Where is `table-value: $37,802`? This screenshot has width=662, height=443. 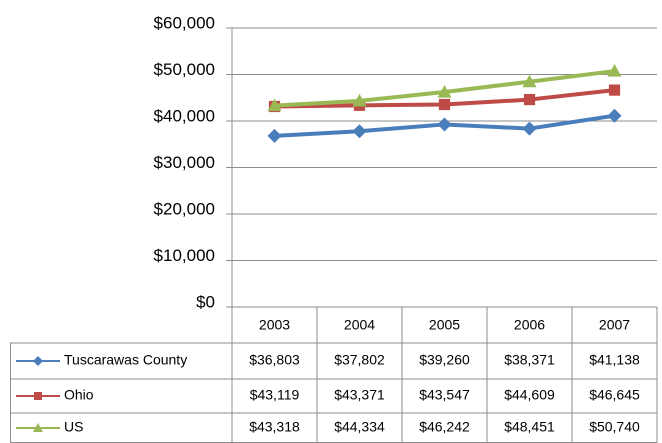
table-value: $37,802 is located at coordinates (359, 360).